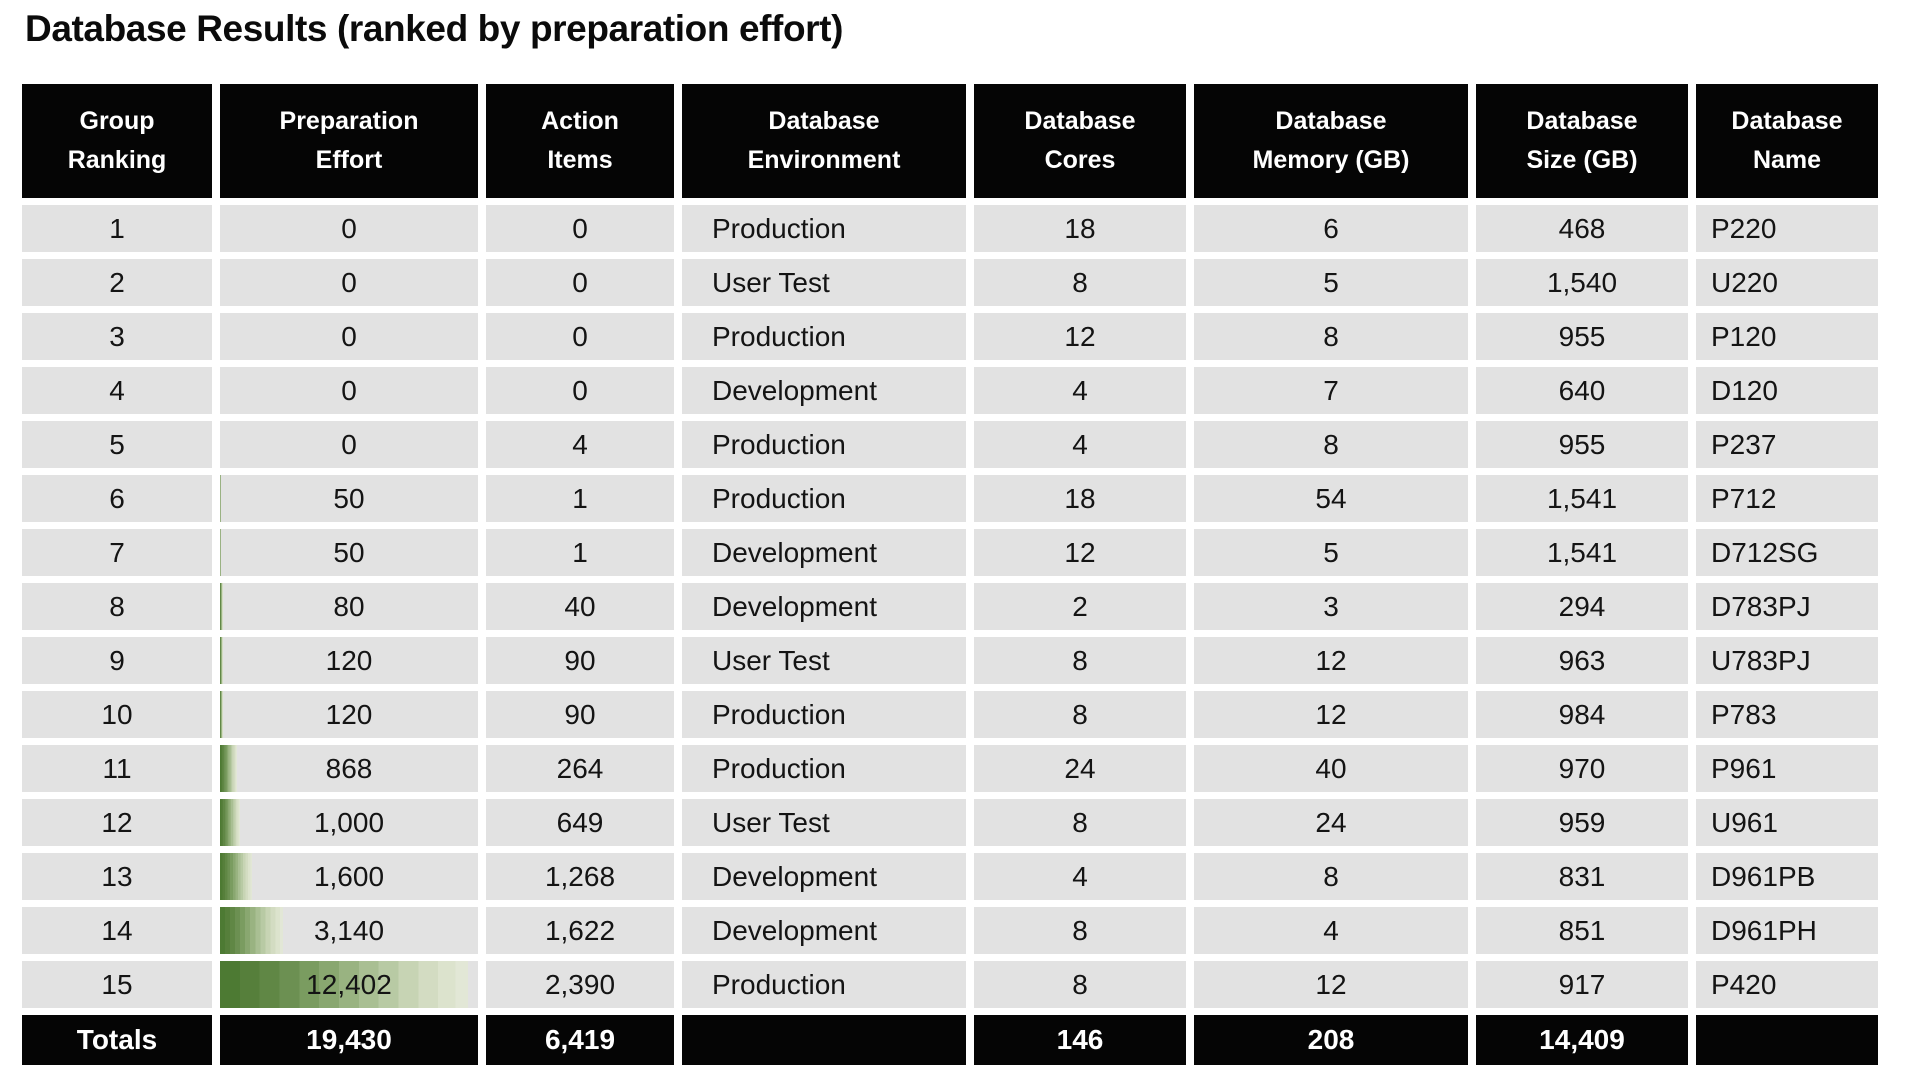 Image resolution: width=1920 pixels, height=1080 pixels. What do you see at coordinates (349, 822) in the screenshot?
I see `effort-value: 1,000` at bounding box center [349, 822].